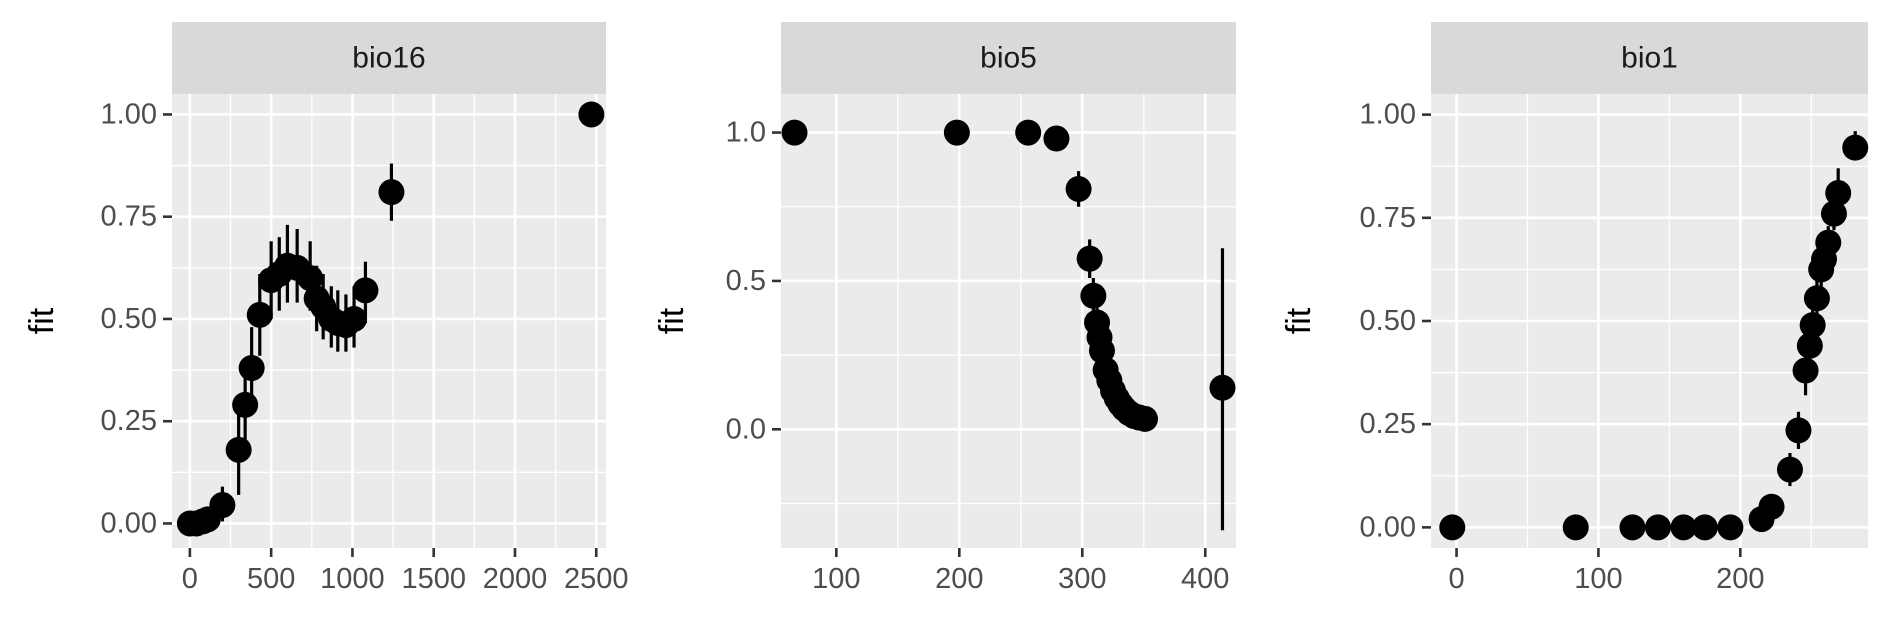 This screenshot has height=629, width=1889. Describe the element at coordinates (352, 579) in the screenshot. I see `x-tick-label: 1000` at that location.